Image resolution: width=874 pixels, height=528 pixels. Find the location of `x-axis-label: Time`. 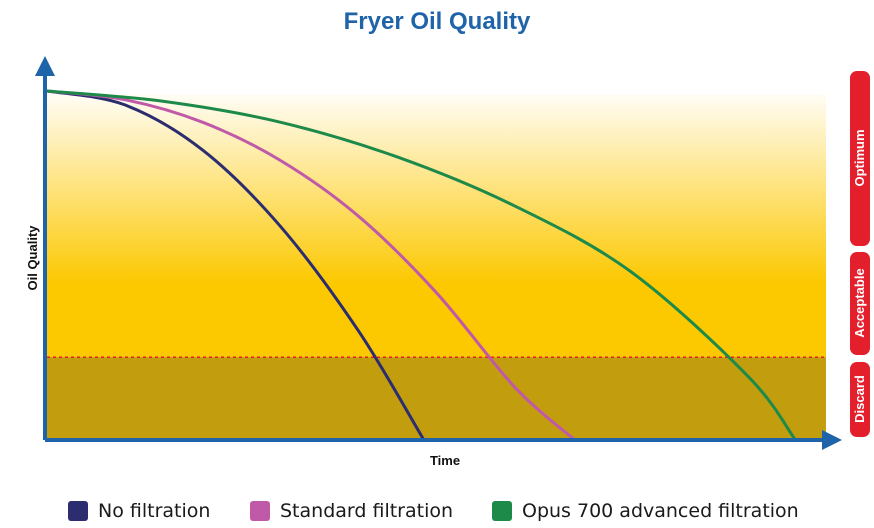

x-axis-label: Time is located at coordinates (445, 460).